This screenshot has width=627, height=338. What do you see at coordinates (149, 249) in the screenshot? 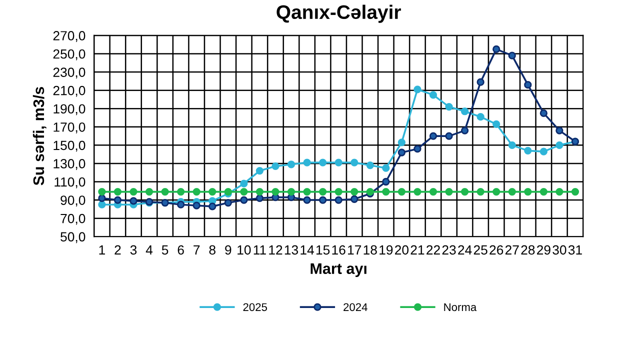
I see `x-tick-label: 4` at bounding box center [149, 249].